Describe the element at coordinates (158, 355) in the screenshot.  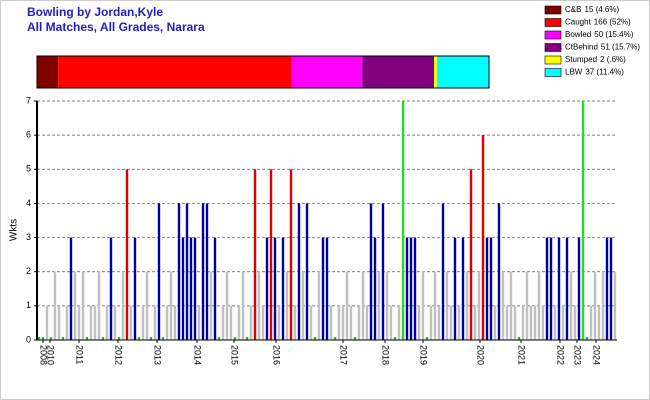
I see `x-tick-label: 2013` at that location.